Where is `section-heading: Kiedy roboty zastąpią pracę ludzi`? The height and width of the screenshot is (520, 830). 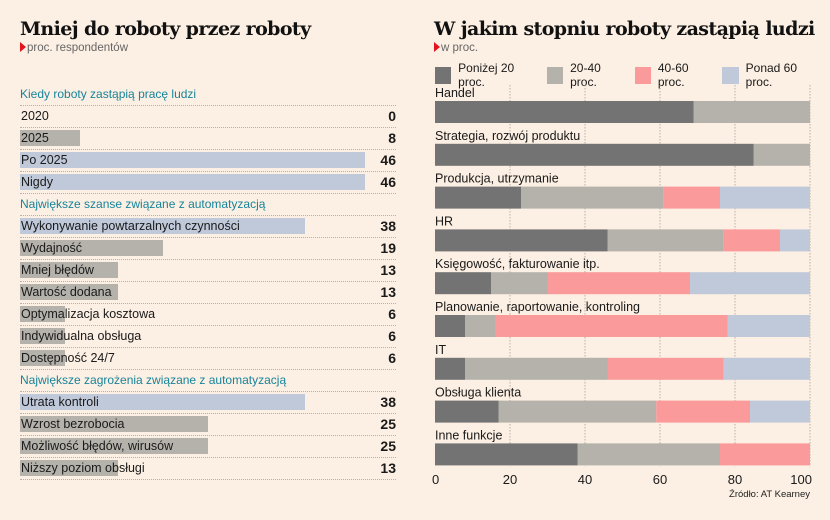 section-heading: Kiedy roboty zastąpią pracę ludzi is located at coordinates (208, 95).